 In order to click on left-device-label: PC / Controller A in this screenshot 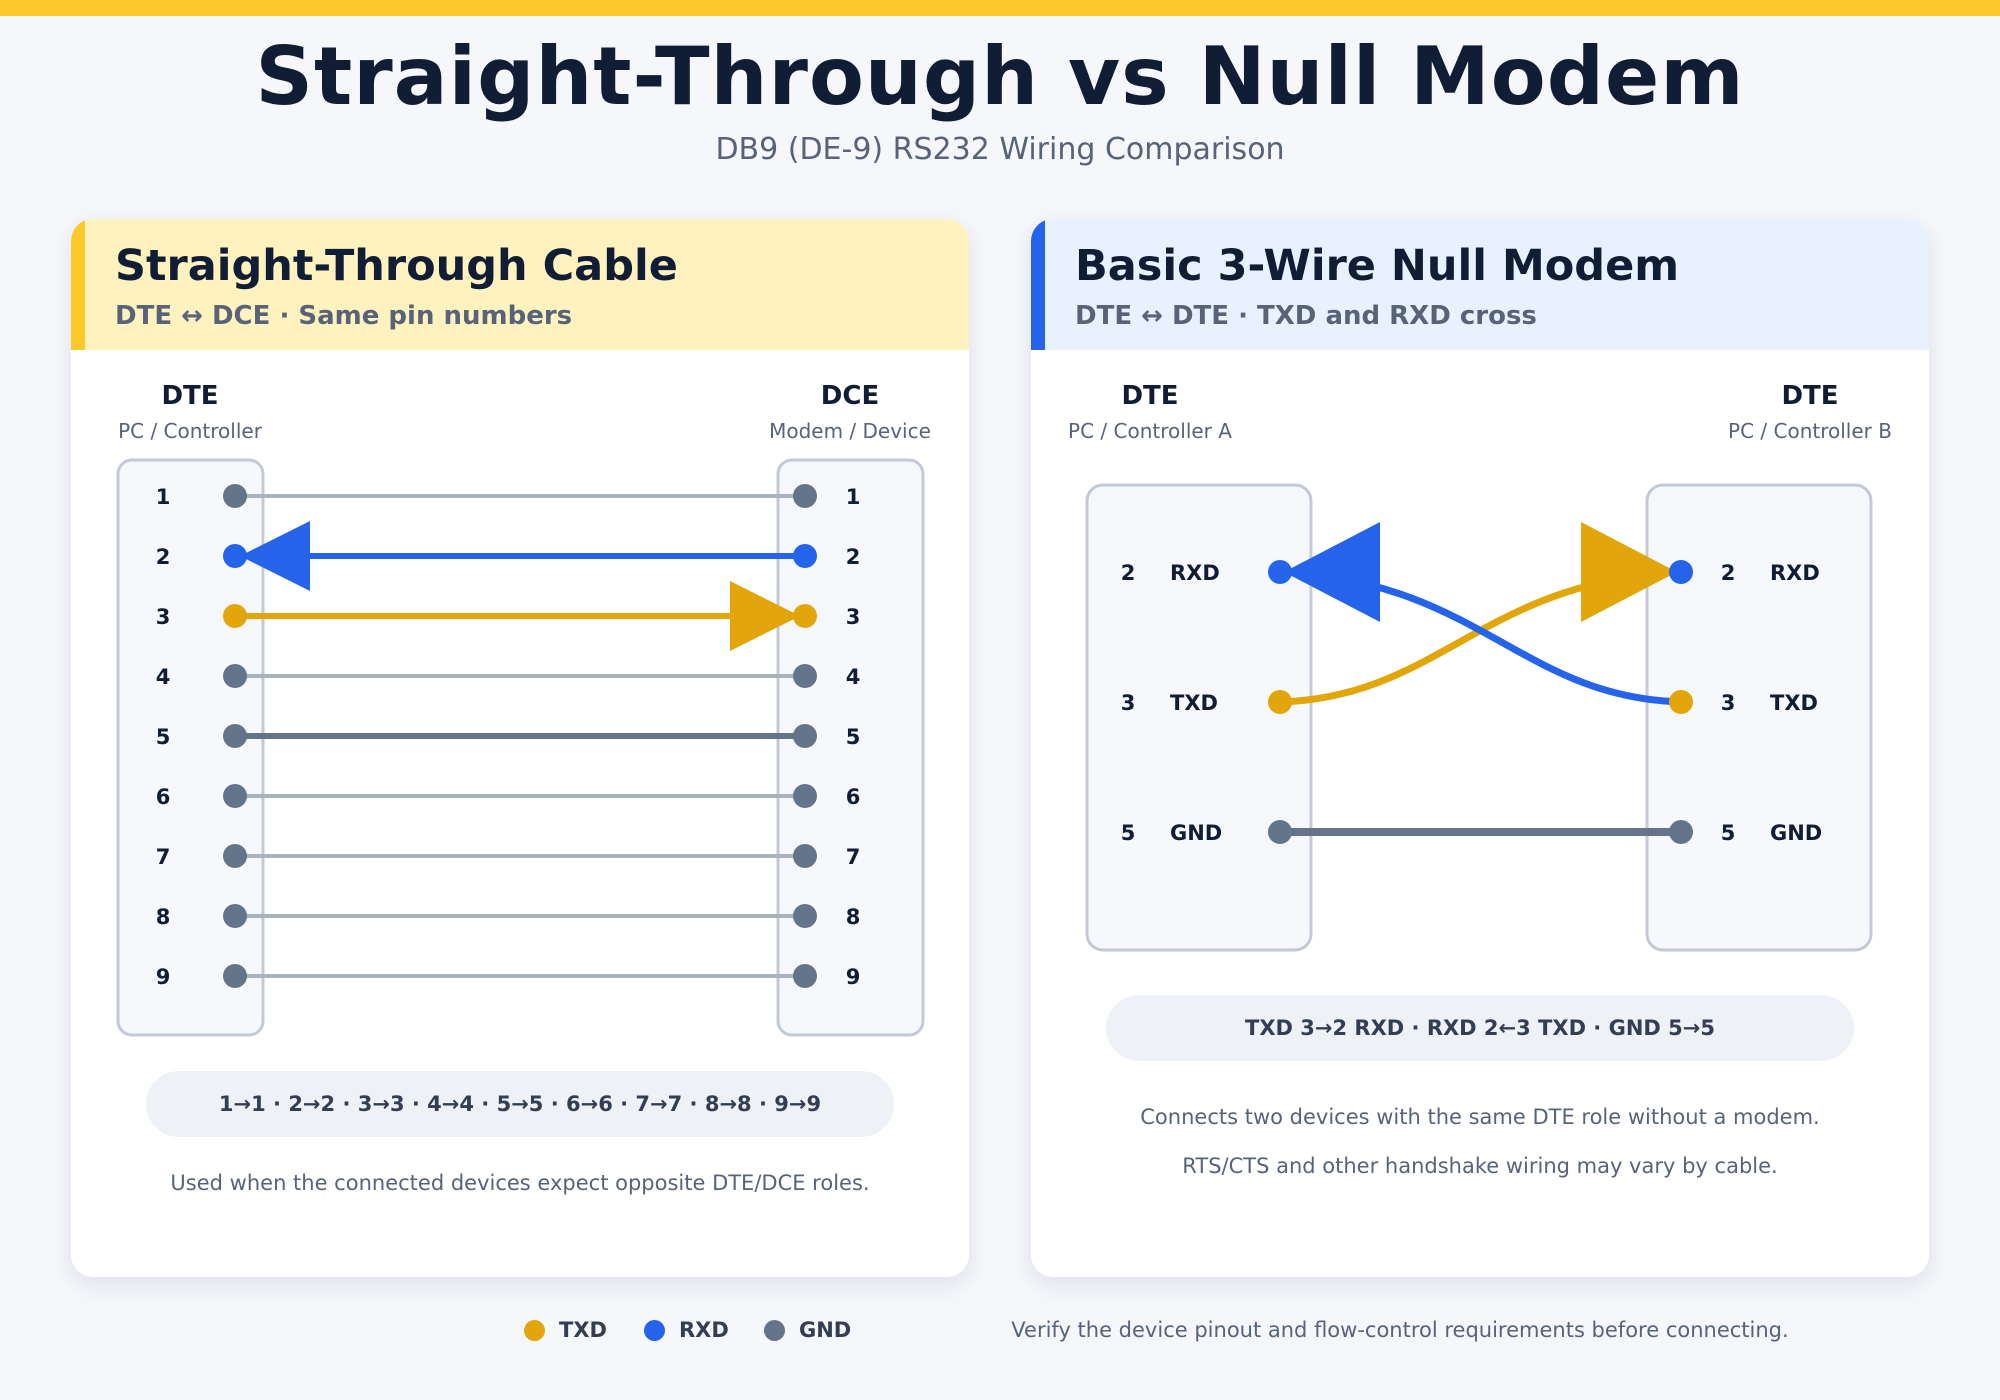, I will do `click(1150, 431)`.